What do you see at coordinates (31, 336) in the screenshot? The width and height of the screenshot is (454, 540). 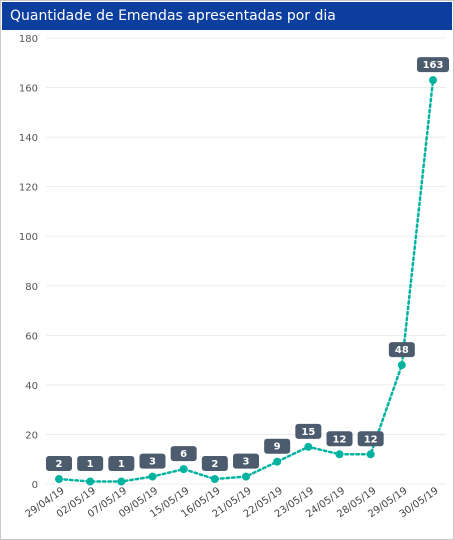 I see `y-tick-label: 60` at bounding box center [31, 336].